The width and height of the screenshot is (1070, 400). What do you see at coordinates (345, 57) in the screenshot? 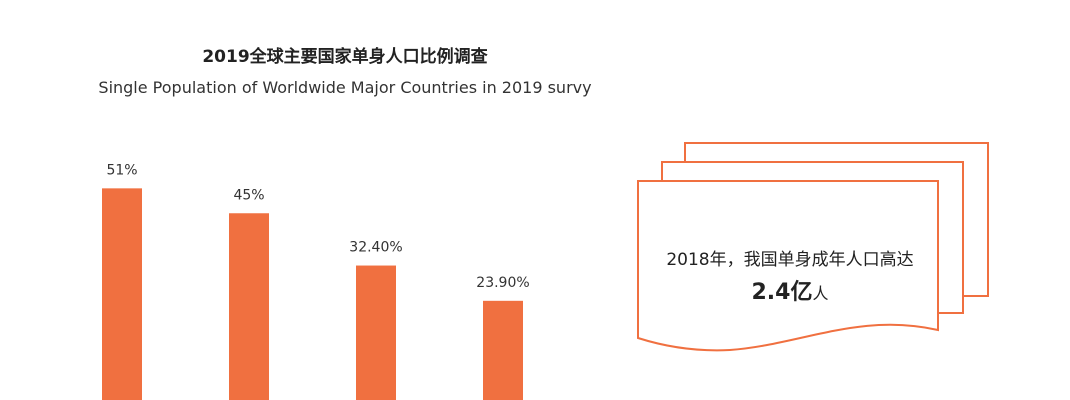
I see `chart-title: 2019全球主要国家单身人口比例调查` at bounding box center [345, 57].